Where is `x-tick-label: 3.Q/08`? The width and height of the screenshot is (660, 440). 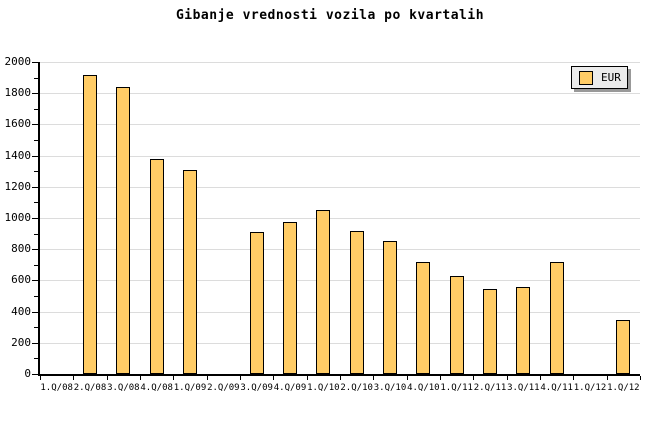
x-tick-label: 3.Q/08 is located at coordinates (123, 388).